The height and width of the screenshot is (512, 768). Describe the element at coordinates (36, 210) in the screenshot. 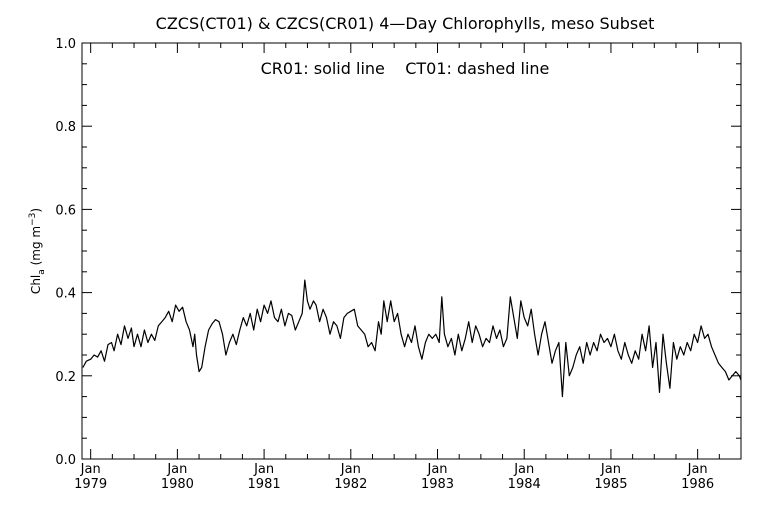

I see `y-axis-label-close: )` at that location.